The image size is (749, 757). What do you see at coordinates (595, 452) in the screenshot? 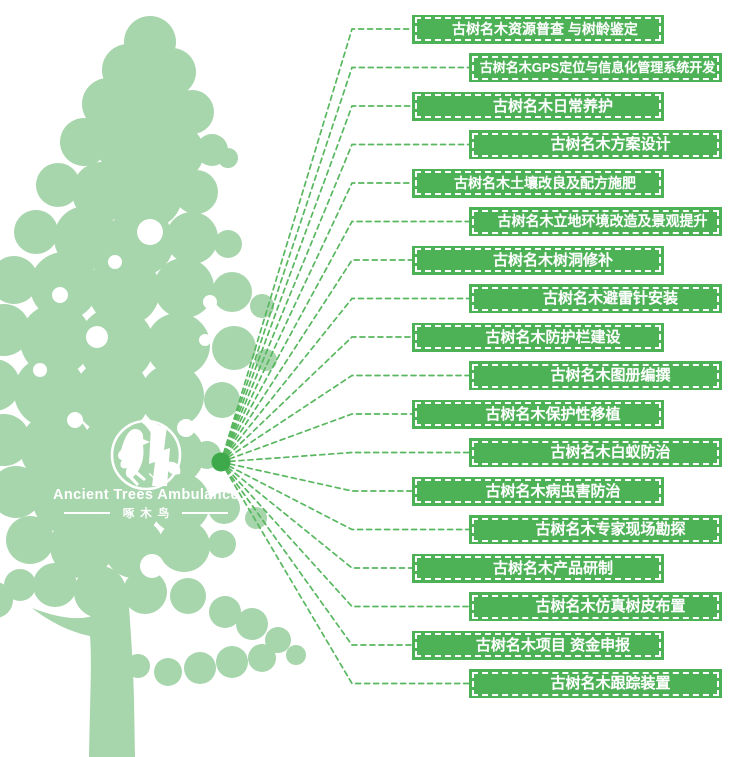
I see `service-box: 古树名木白蚁防治` at bounding box center [595, 452].